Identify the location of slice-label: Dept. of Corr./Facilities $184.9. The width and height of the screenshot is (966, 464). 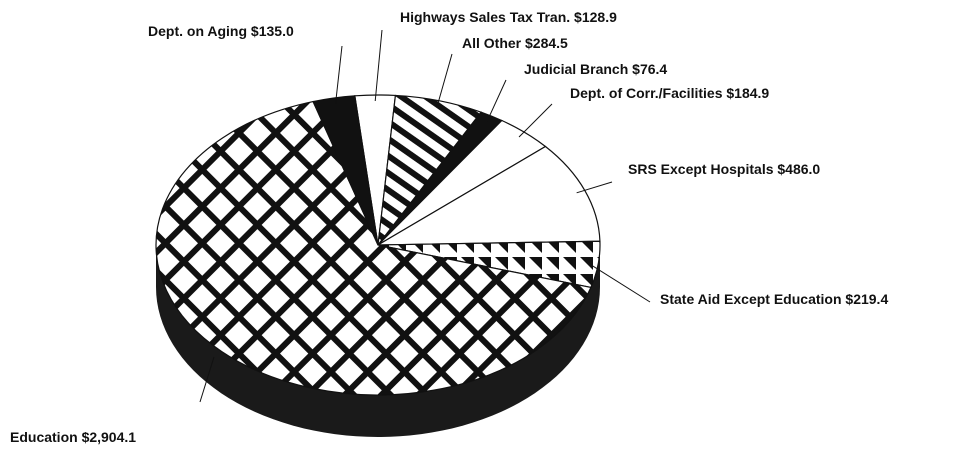
(669, 93).